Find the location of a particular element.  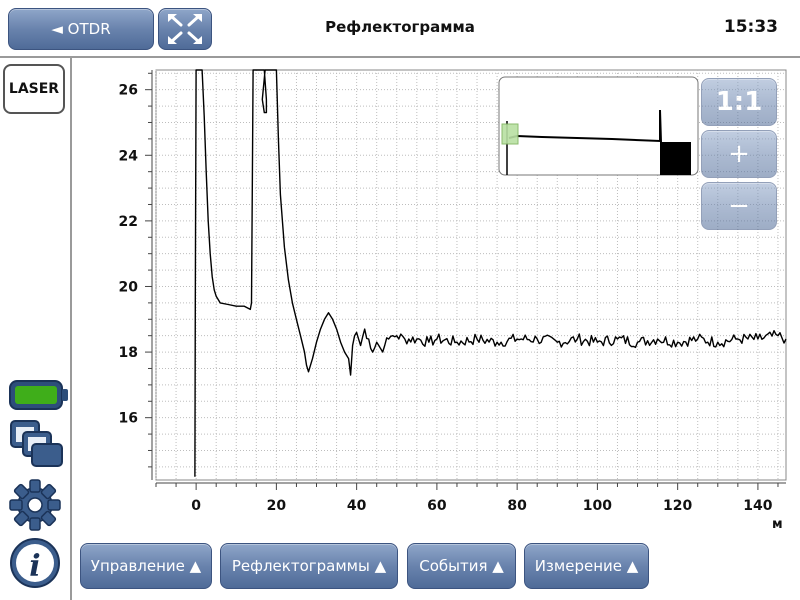

left-panel: LASER is located at coordinates (36, 329).